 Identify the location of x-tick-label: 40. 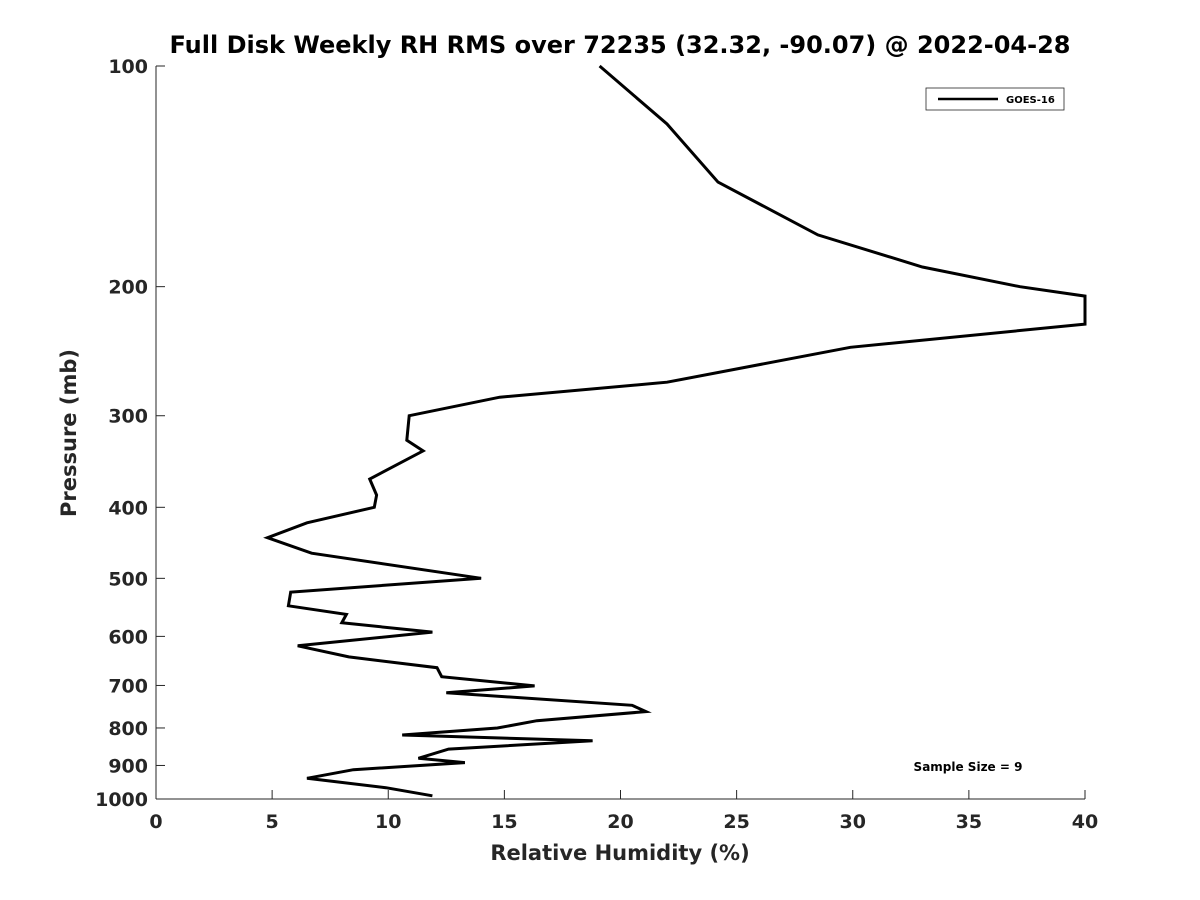
(1085, 822).